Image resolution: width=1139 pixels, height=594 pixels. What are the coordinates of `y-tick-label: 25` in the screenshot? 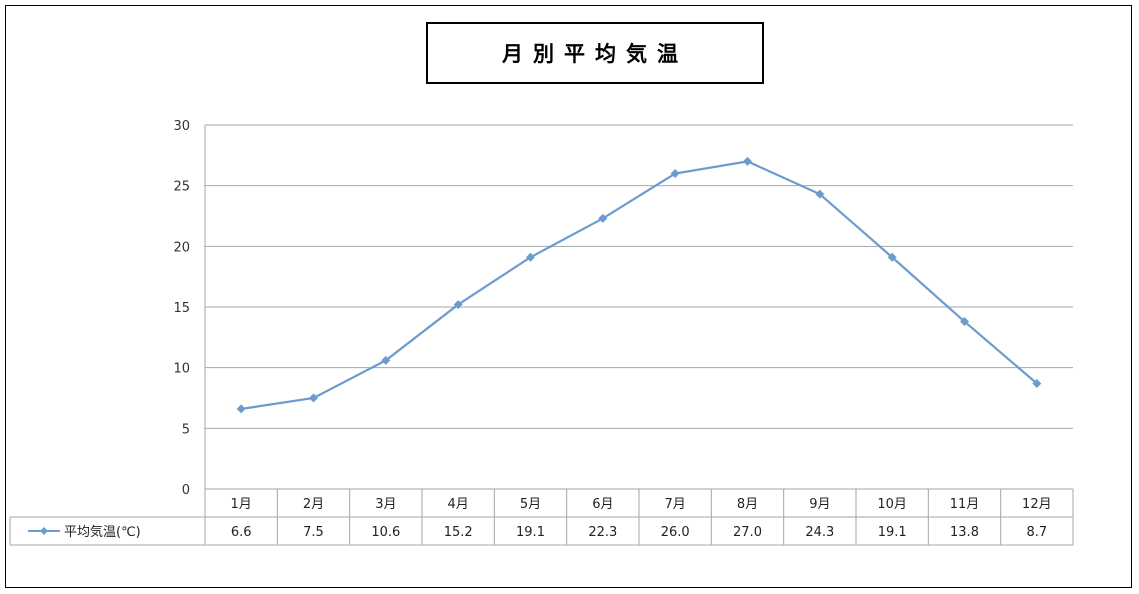 It's located at (181, 187).